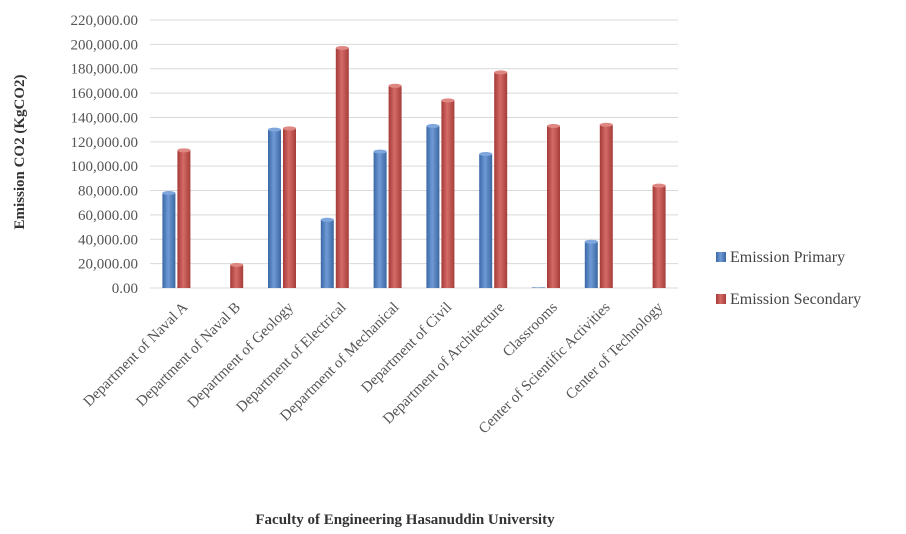  What do you see at coordinates (188, 355) in the screenshot?
I see `x-category-label: Department of Naval B` at bounding box center [188, 355].